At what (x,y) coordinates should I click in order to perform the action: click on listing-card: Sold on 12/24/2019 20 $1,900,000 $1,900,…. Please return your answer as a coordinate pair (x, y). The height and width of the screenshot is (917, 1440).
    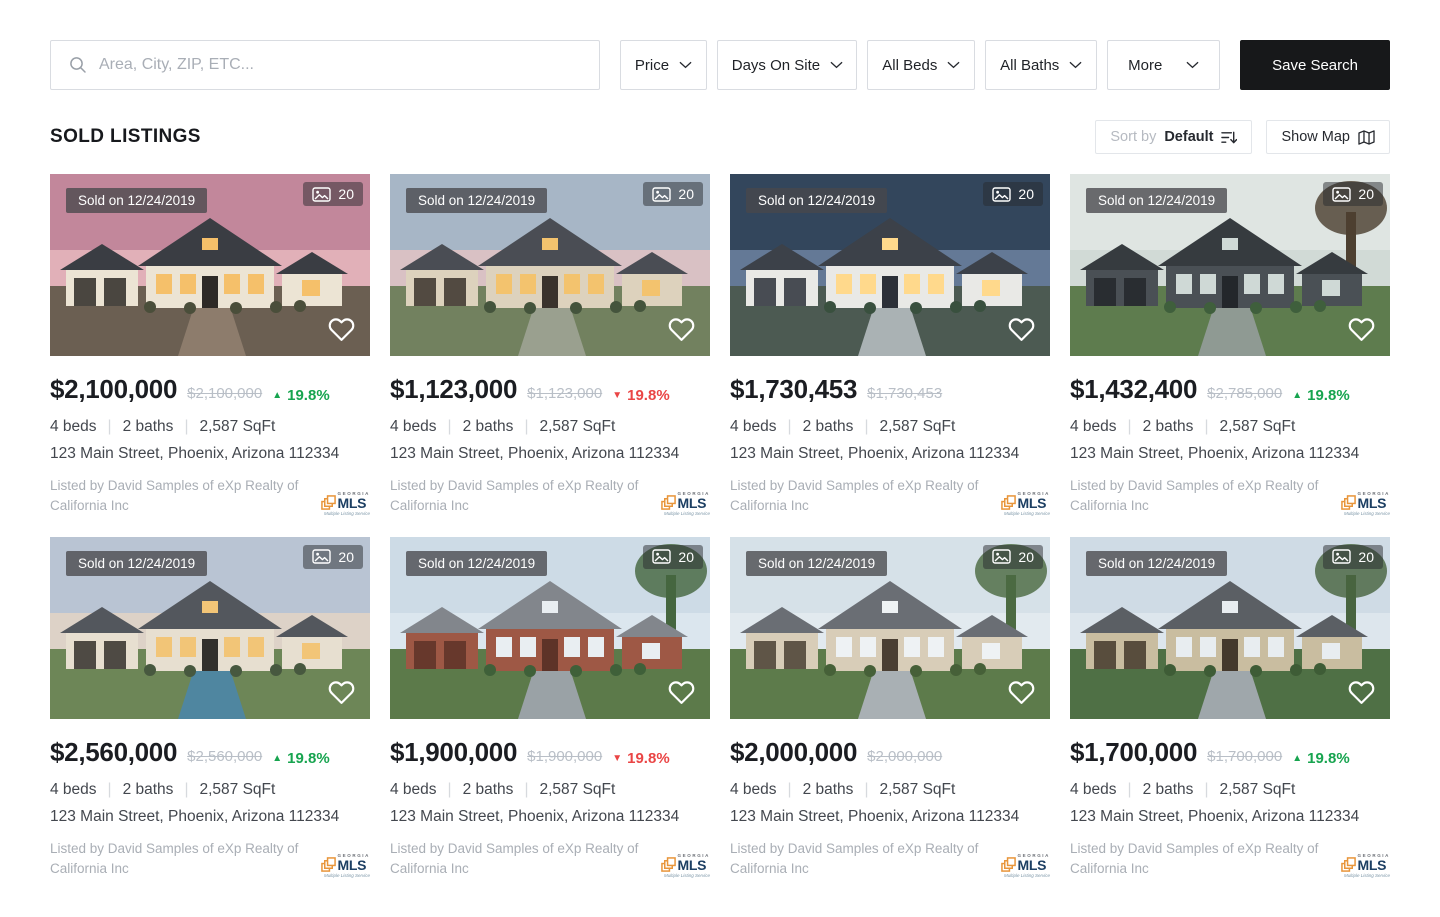
    Looking at the image, I should click on (550, 708).